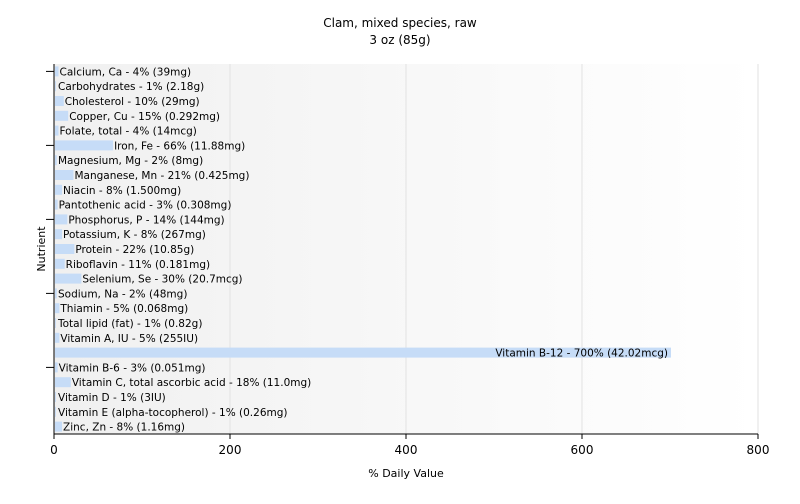 Image resolution: width=800 pixels, height=504 pixels. I want to click on x-tick-label: 400, so click(406, 450).